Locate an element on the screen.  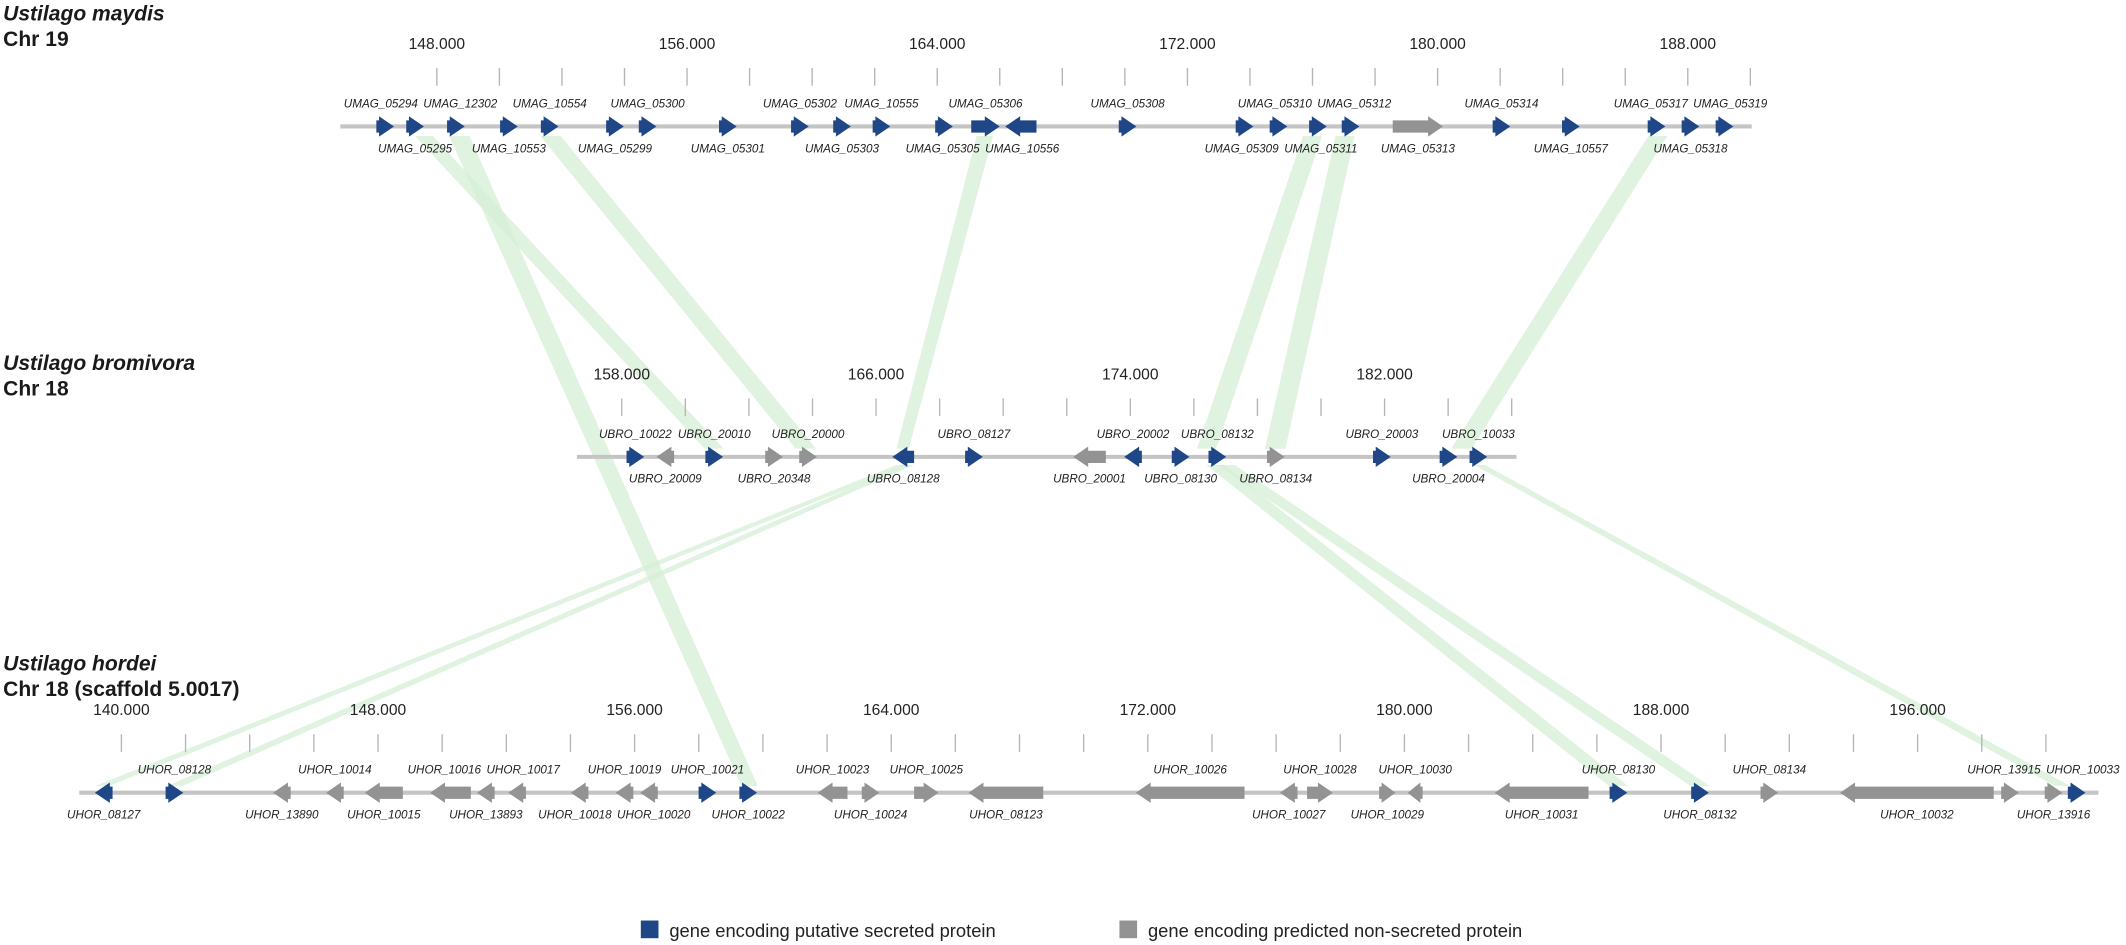
gene-label: UHOR_10020 is located at coordinates (654, 815).